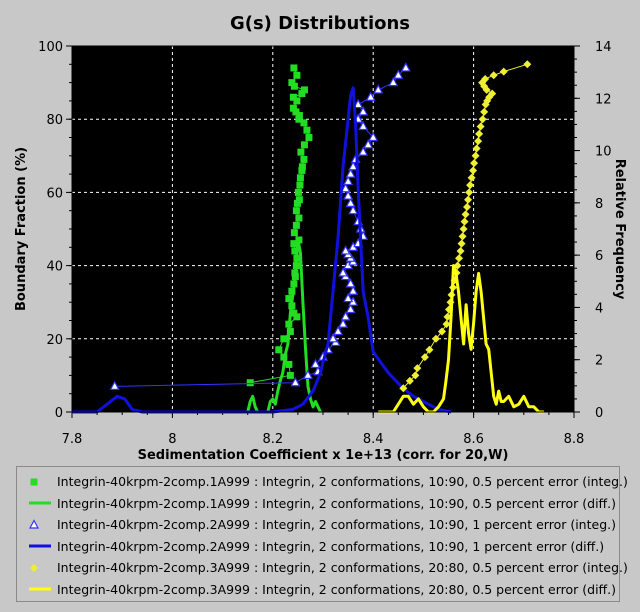  What do you see at coordinates (599, 308) in the screenshot?
I see `y2-tick-label: 4` at bounding box center [599, 308].